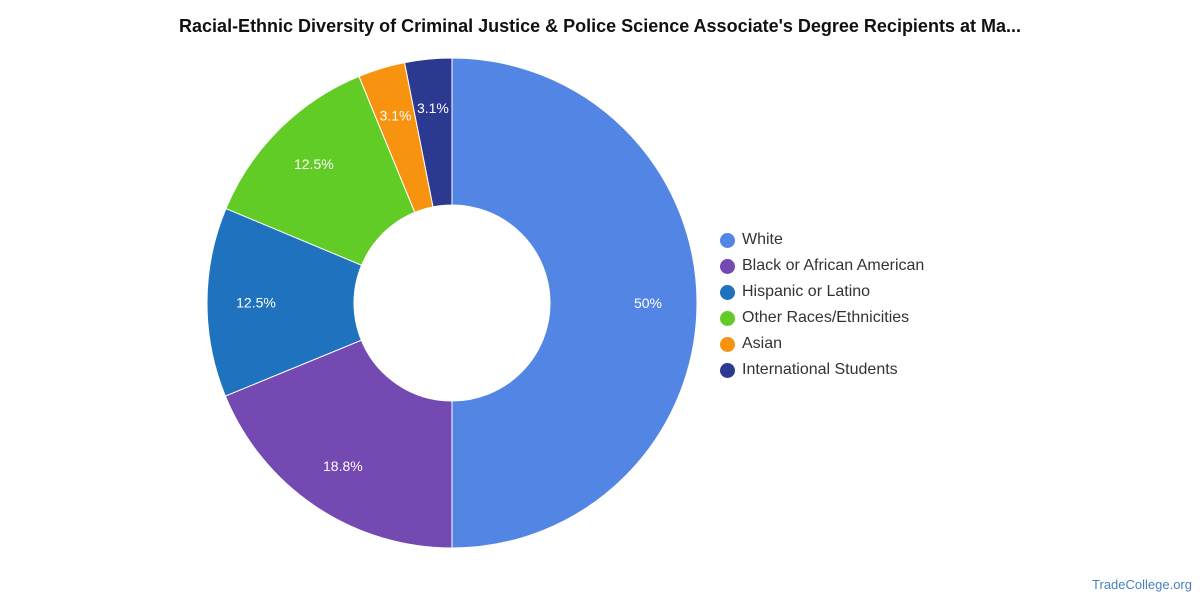 The width and height of the screenshot is (1200, 600). What do you see at coordinates (822, 240) in the screenshot?
I see `legend-item-white: White` at bounding box center [822, 240].